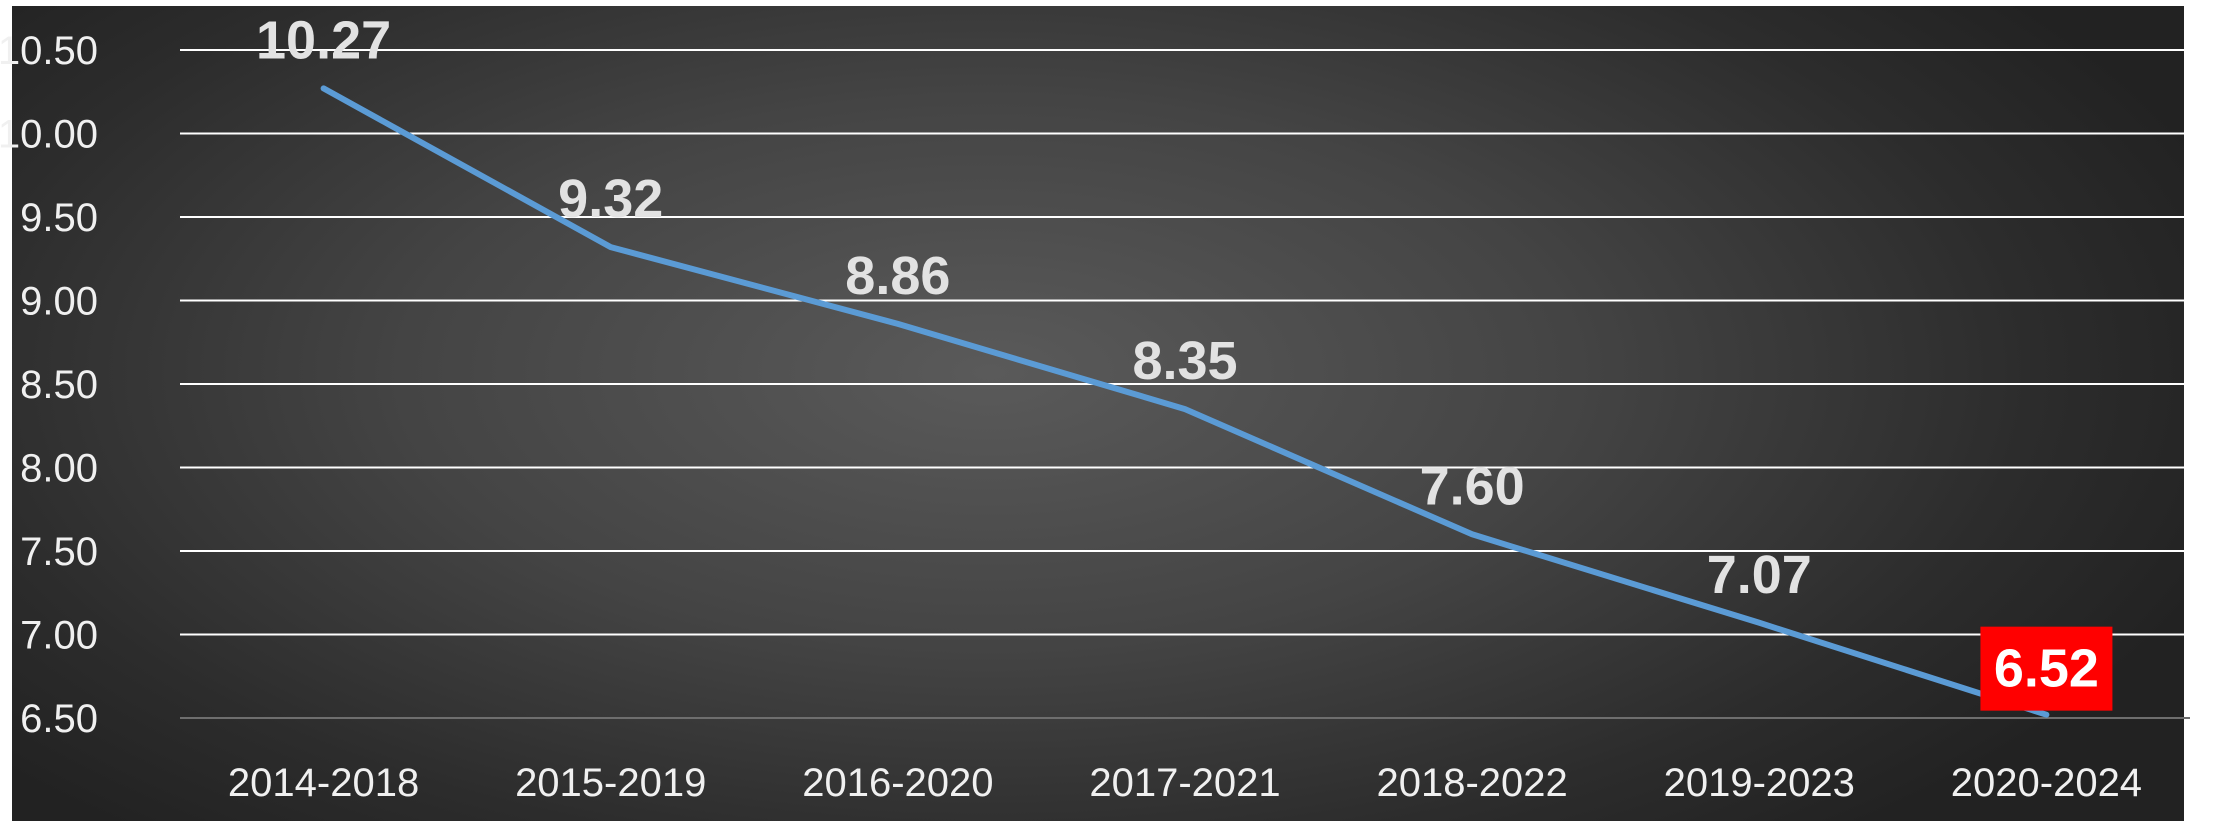  Describe the element at coordinates (1471, 783) in the screenshot. I see `x-tick-label: 2018-2022` at that location.